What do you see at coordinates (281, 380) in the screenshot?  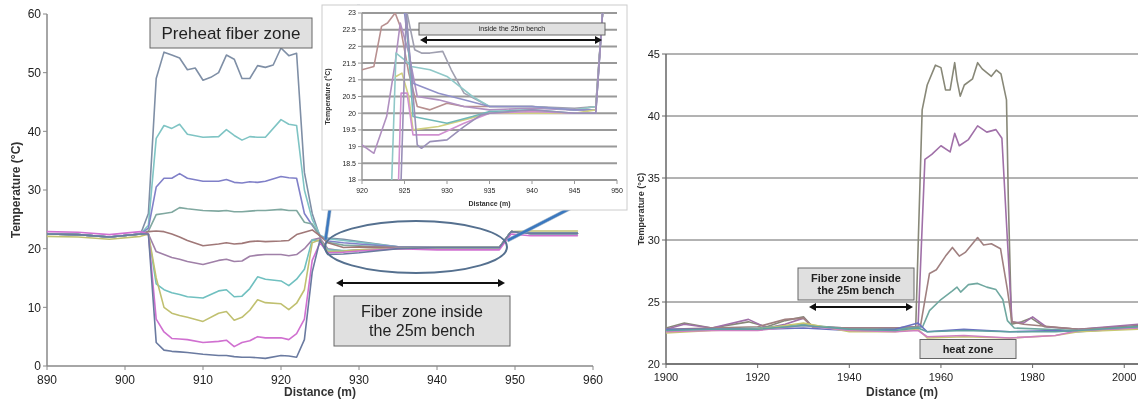 I see `x-tick-label: 920` at bounding box center [281, 380].